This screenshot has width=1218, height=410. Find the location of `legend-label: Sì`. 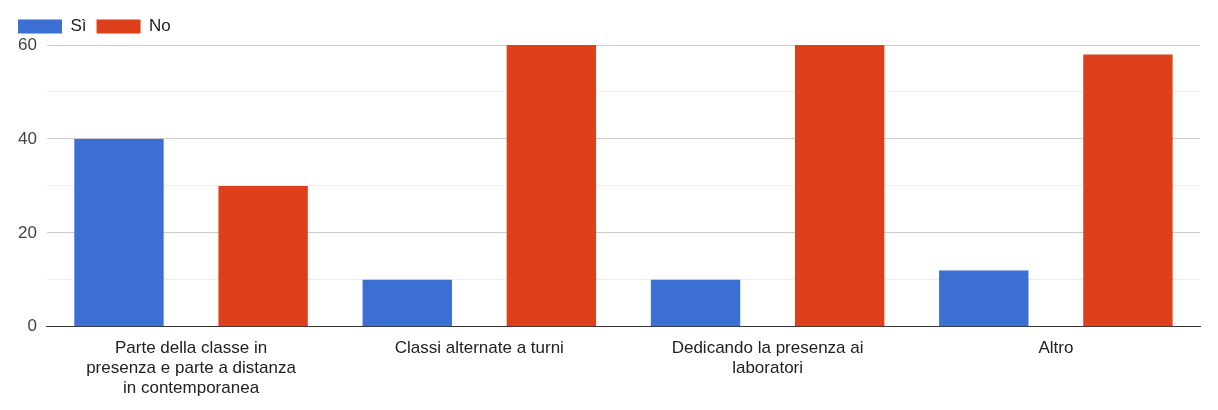

legend-label: Sì is located at coordinates (78, 26).